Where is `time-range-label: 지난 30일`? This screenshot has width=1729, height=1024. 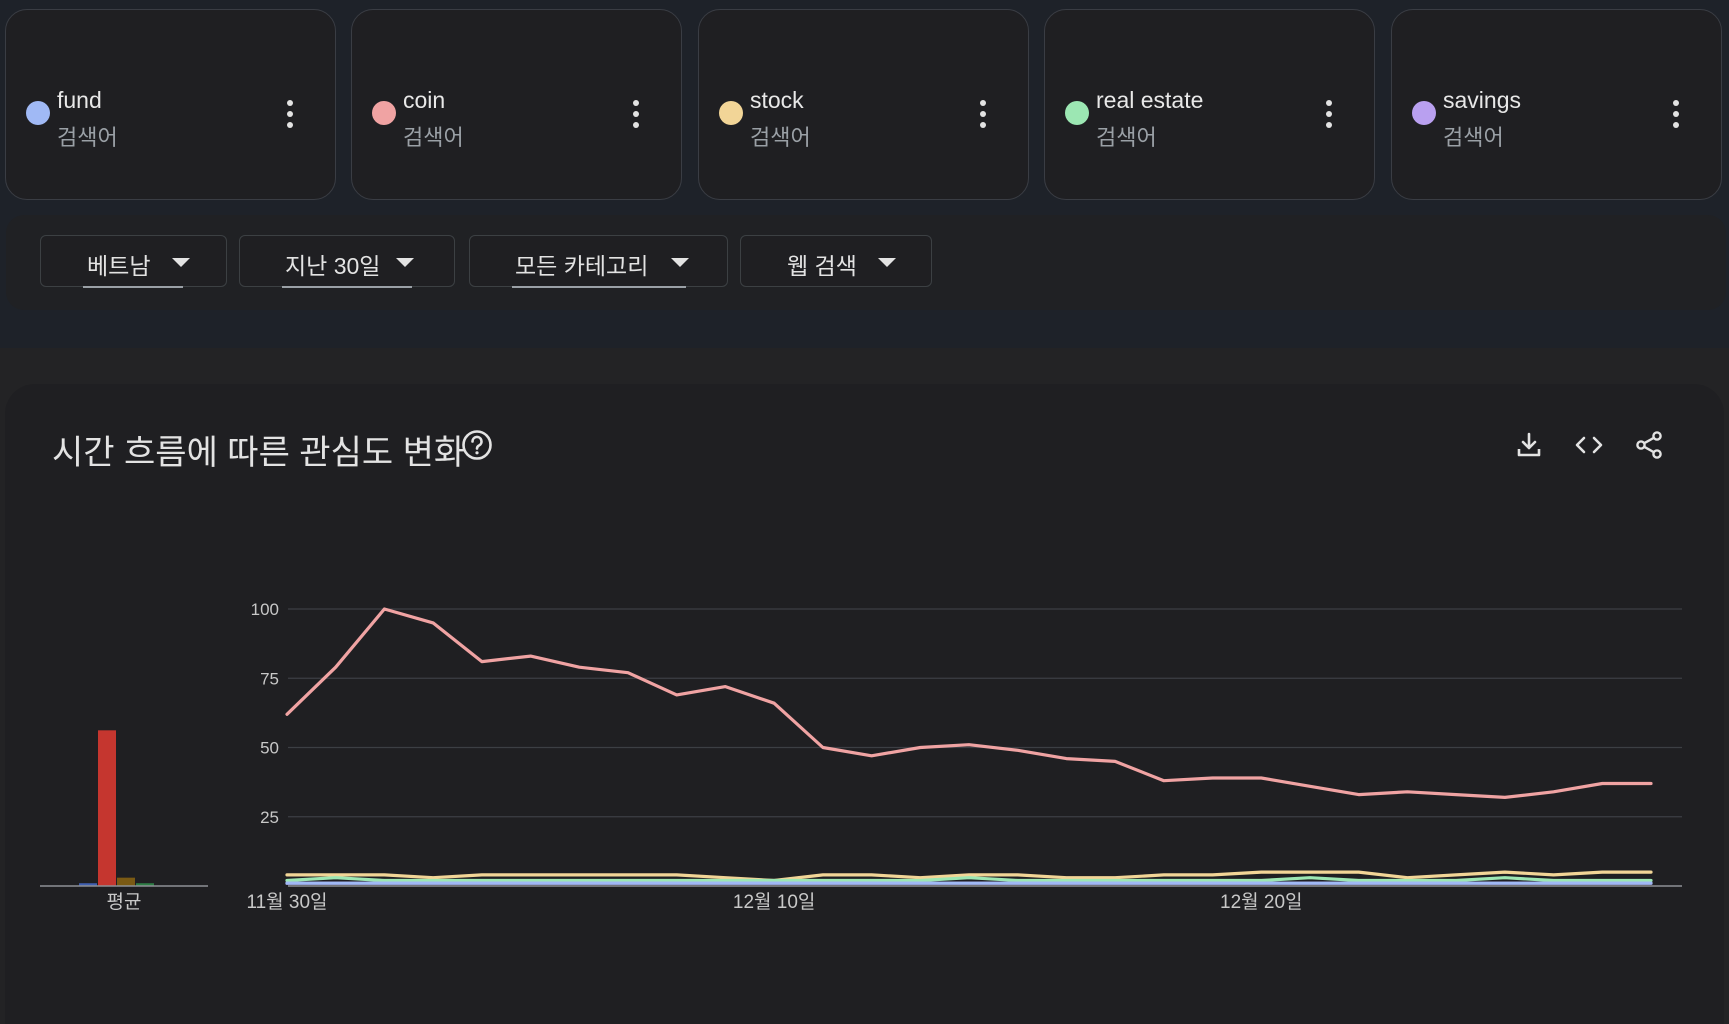 time-range-label: 지난 30일 is located at coordinates (333, 266).